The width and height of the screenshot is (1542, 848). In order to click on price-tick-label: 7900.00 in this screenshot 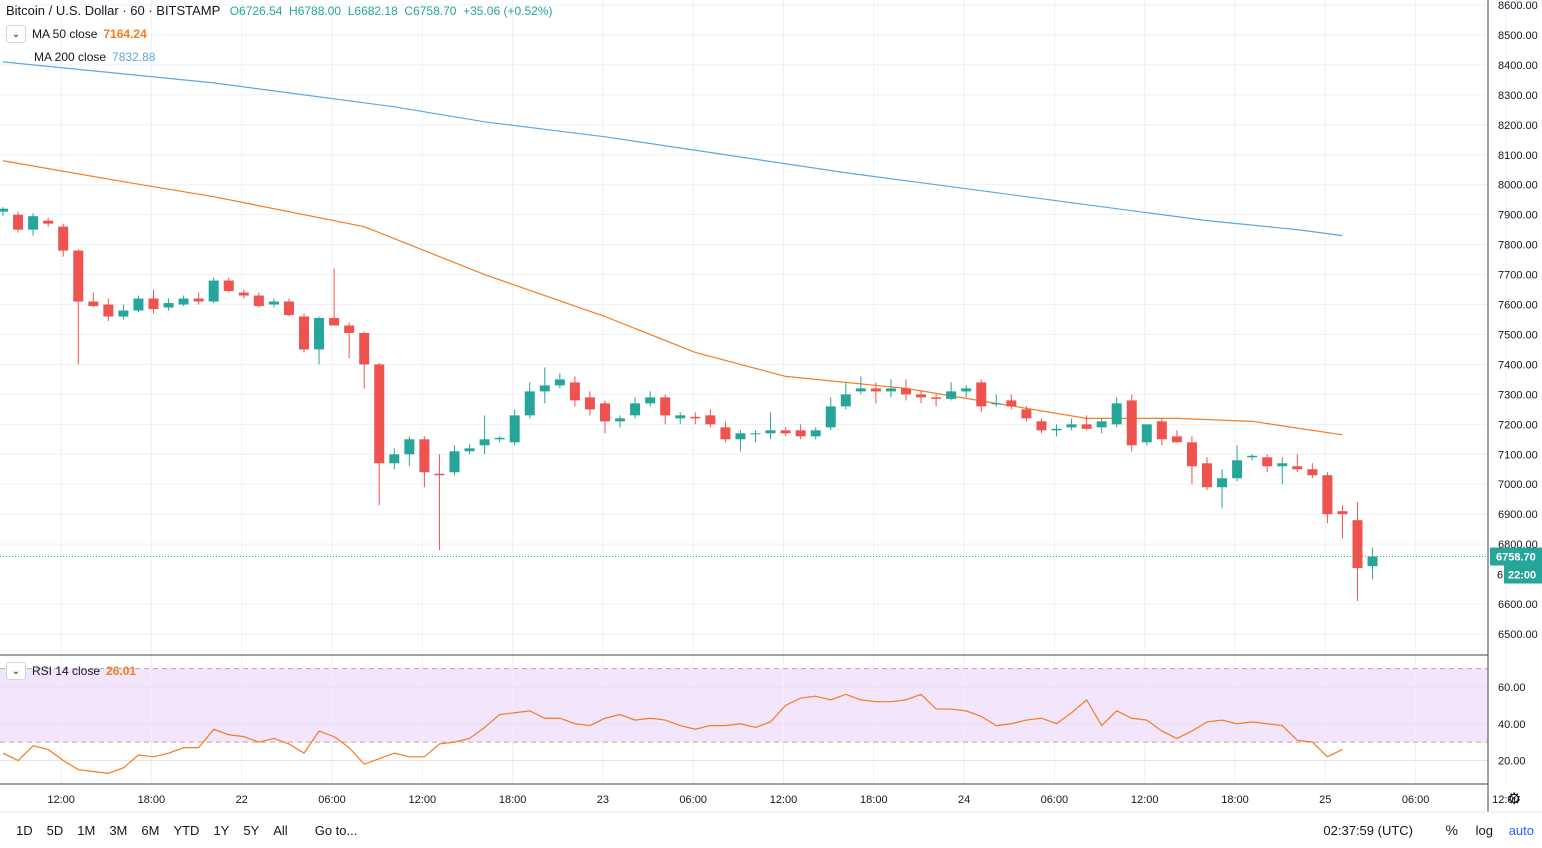, I will do `click(1518, 216)`.